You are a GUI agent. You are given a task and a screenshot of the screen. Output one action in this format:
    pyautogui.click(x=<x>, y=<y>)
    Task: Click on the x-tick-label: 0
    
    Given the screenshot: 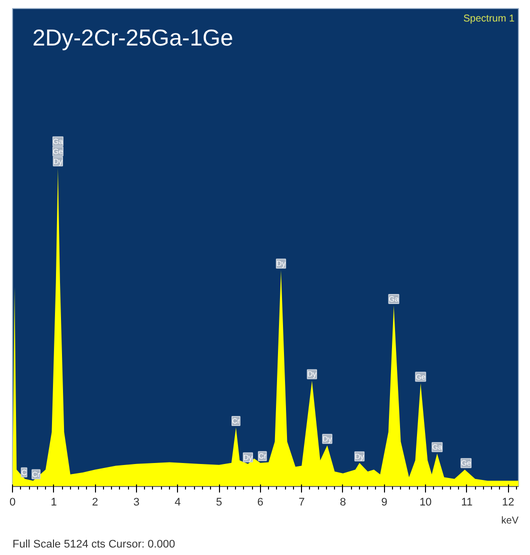 What is the action you would take?
    pyautogui.click(x=12, y=502)
    